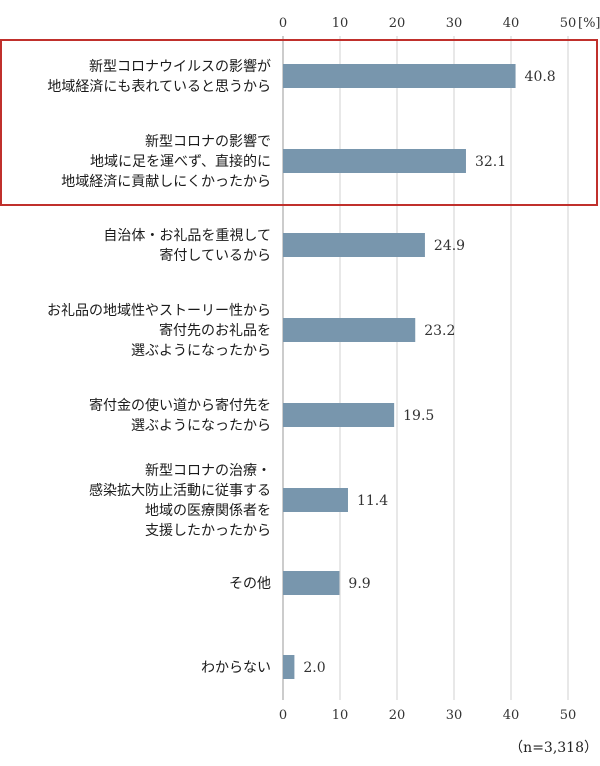 This screenshot has height=766, width=600. I want to click on value-label: 32.1, so click(490, 162).